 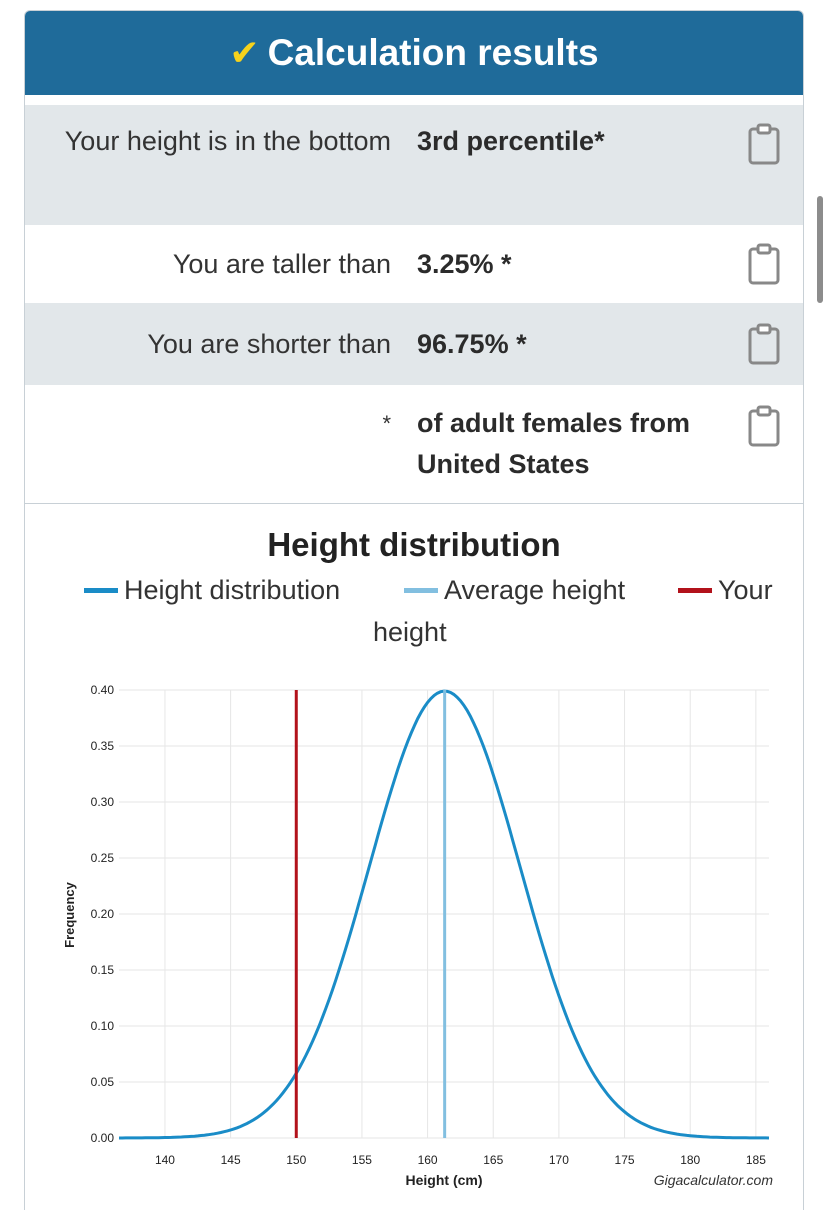 I want to click on x-tick-label: 175, so click(x=625, y=1160).